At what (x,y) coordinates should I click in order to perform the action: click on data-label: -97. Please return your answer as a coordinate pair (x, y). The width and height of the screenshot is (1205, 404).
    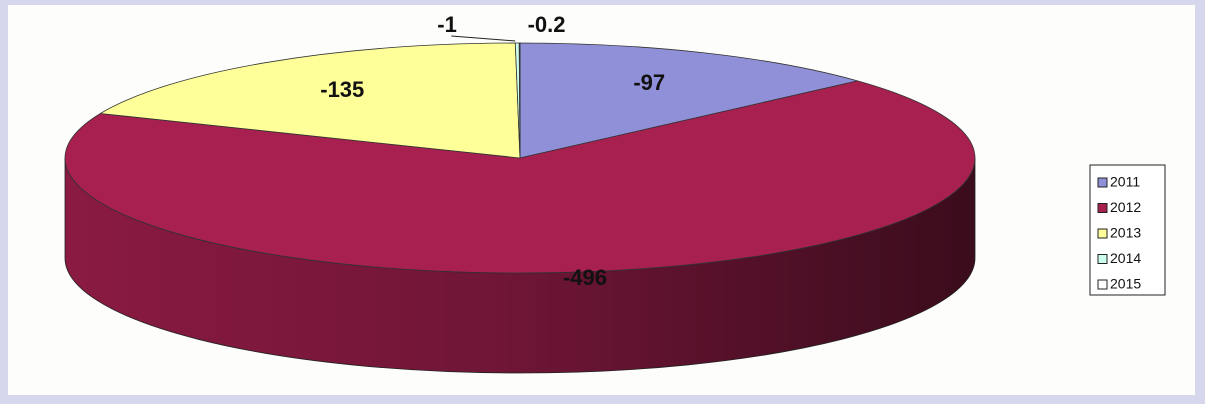
    Looking at the image, I should click on (649, 82).